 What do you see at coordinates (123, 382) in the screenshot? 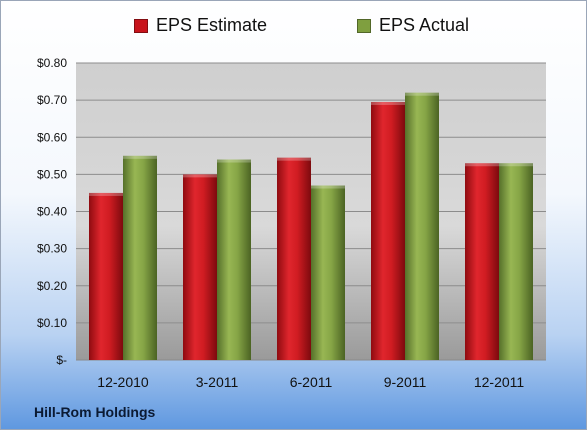
I see `x-tick-label: 12-2010` at bounding box center [123, 382].